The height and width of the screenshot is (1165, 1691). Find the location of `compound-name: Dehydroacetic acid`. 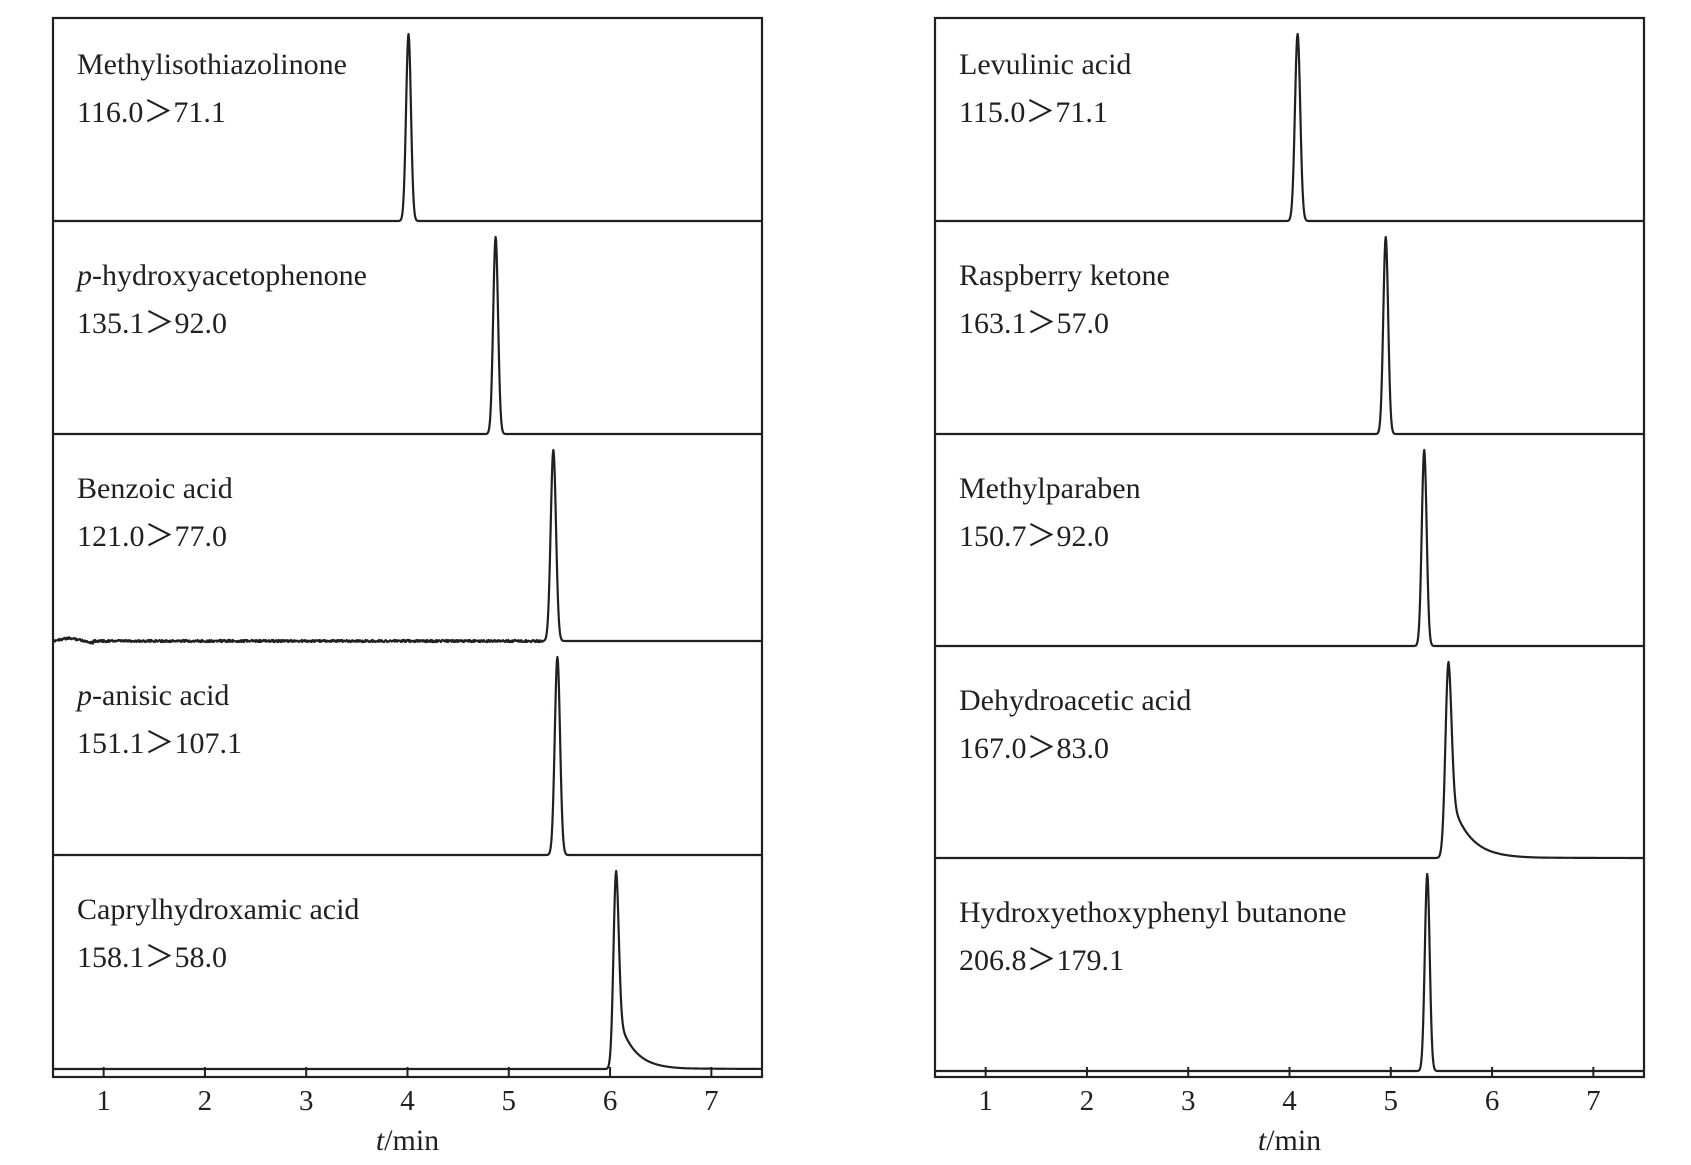

compound-name: Dehydroacetic acid is located at coordinates (1075, 700).